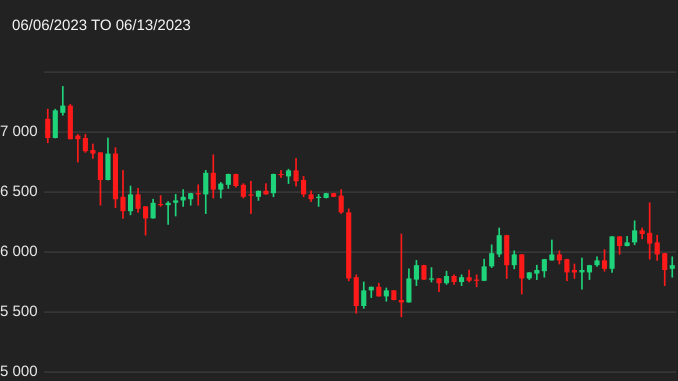  What do you see at coordinates (19, 131) in the screenshot?
I see `y-tick-label: 7 000` at bounding box center [19, 131].